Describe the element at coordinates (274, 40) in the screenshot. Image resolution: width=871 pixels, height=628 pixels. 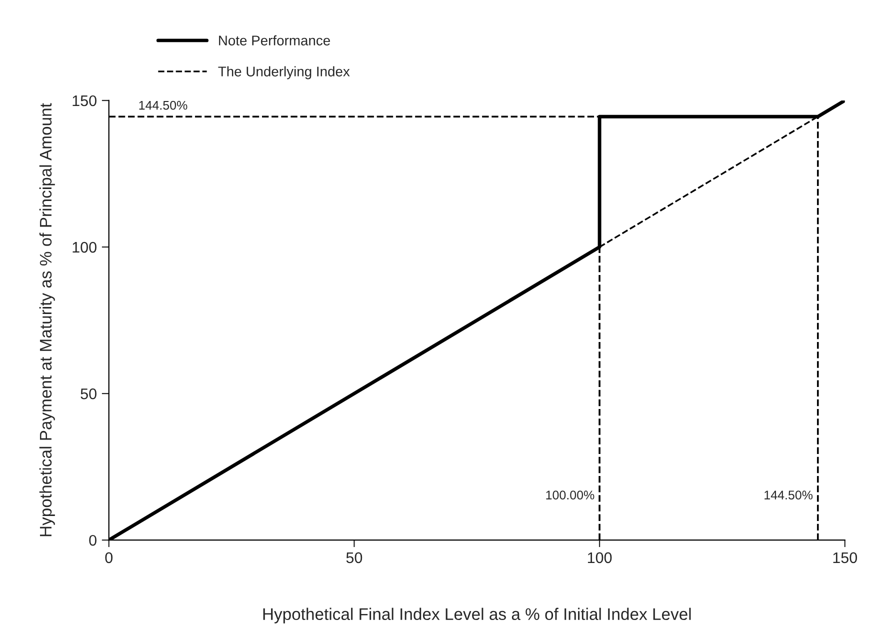
I see `legend-label: Note Performance` at that location.